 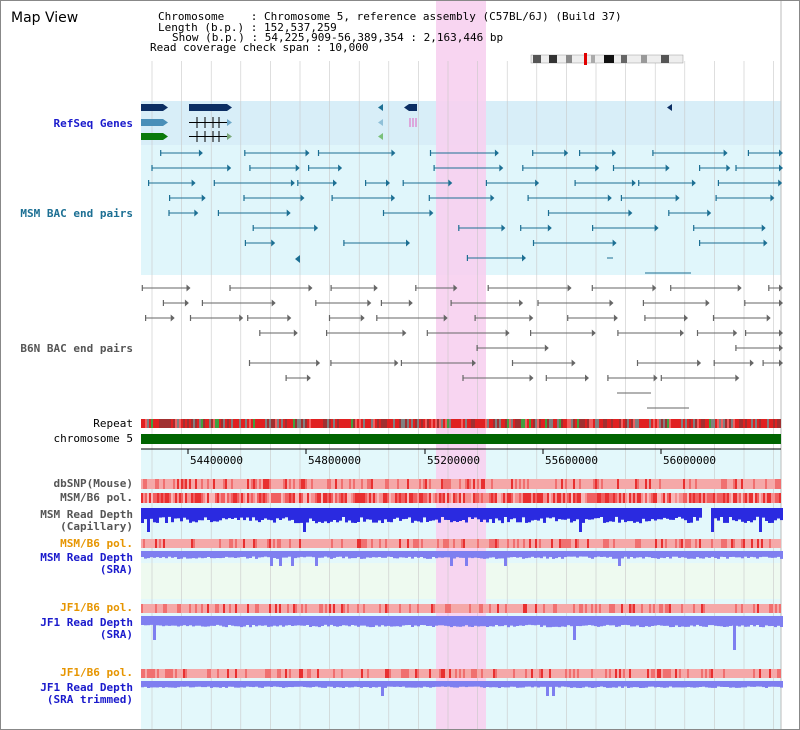 I want to click on track-label-msm-pol-2: MSM/B6 pol., so click(x=96, y=543).